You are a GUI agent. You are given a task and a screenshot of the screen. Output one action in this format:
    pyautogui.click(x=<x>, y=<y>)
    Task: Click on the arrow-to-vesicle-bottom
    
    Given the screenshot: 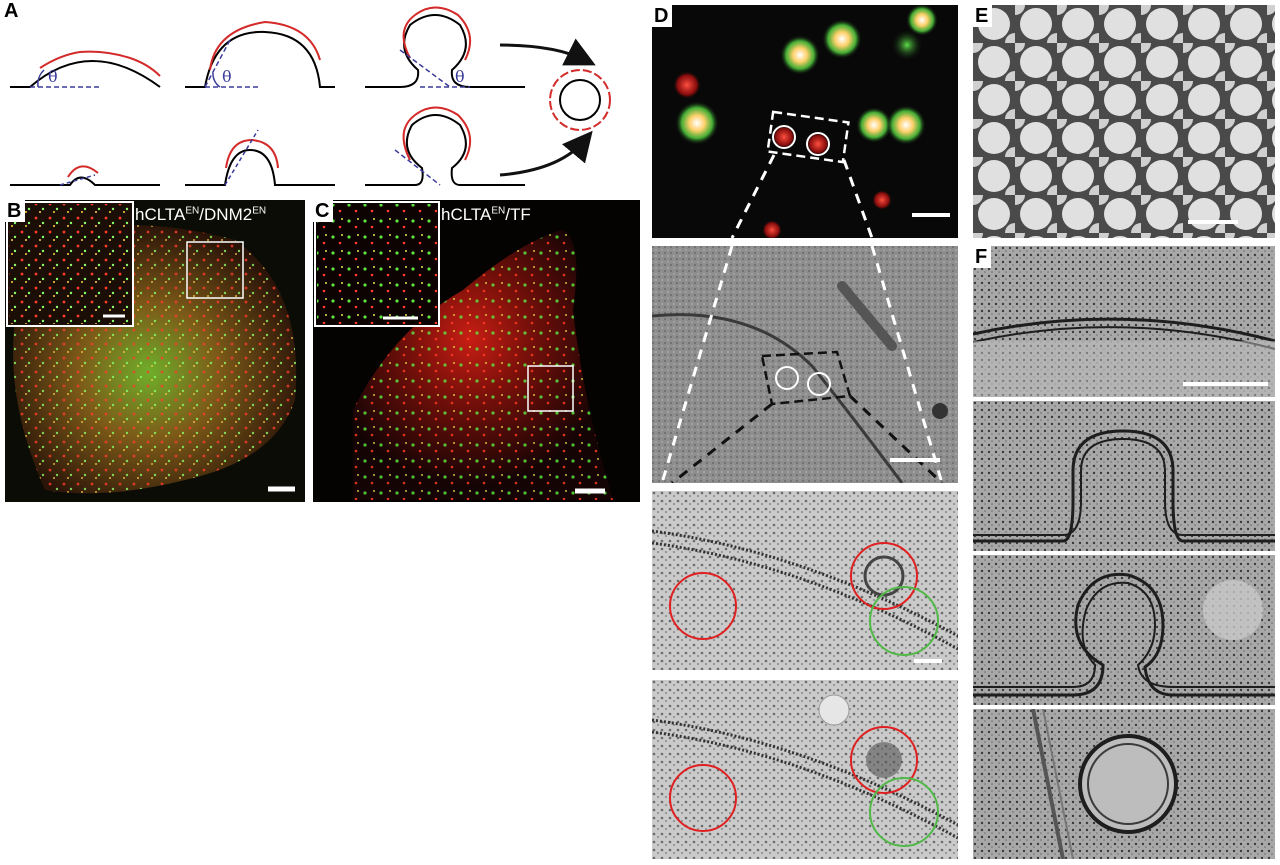 What is the action you would take?
    pyautogui.click(x=546, y=153)
    